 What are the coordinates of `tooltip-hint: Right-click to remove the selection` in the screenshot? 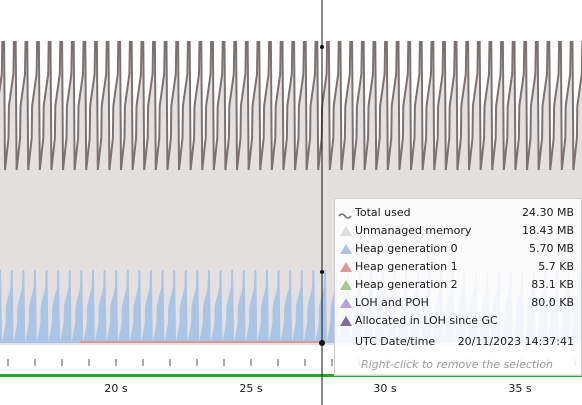 It's located at (457, 364).